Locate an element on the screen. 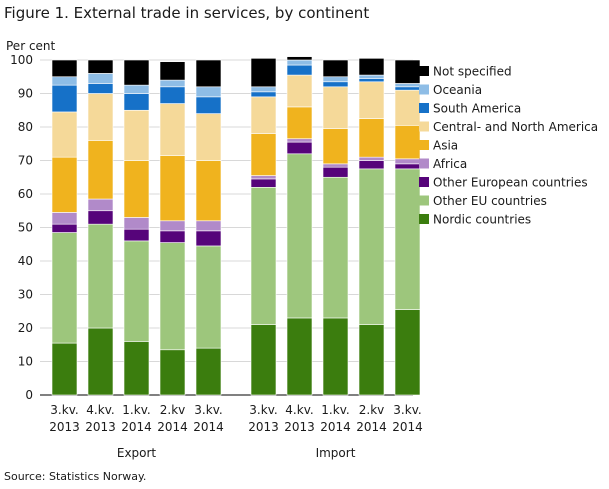 This screenshot has height=489, width=609. y-axis-ticks: 0 10 20 30 40 50 60 70 80 90 100 is located at coordinates (21, 227).